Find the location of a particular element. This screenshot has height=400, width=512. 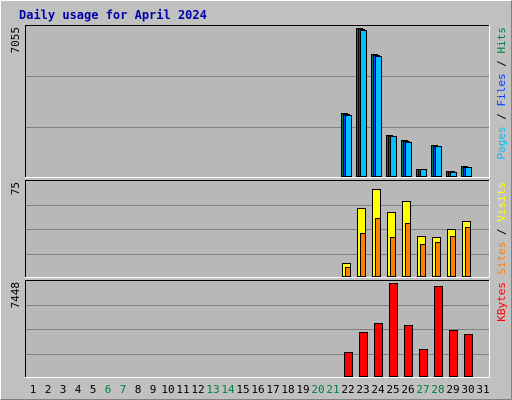

x-tick-label: 11 is located at coordinates (182, 389).